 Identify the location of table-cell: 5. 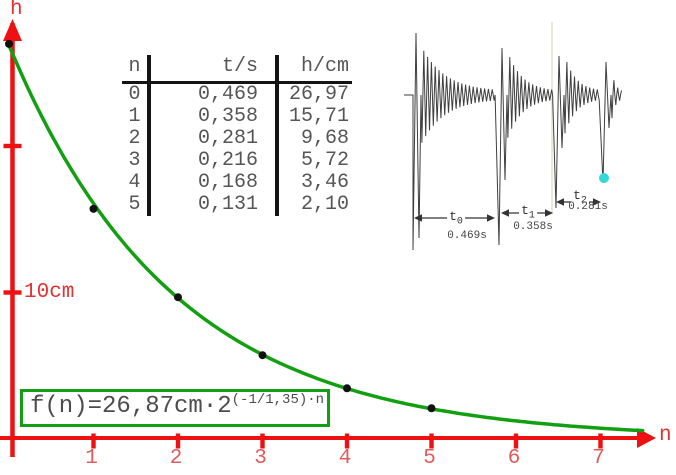
(134, 204).